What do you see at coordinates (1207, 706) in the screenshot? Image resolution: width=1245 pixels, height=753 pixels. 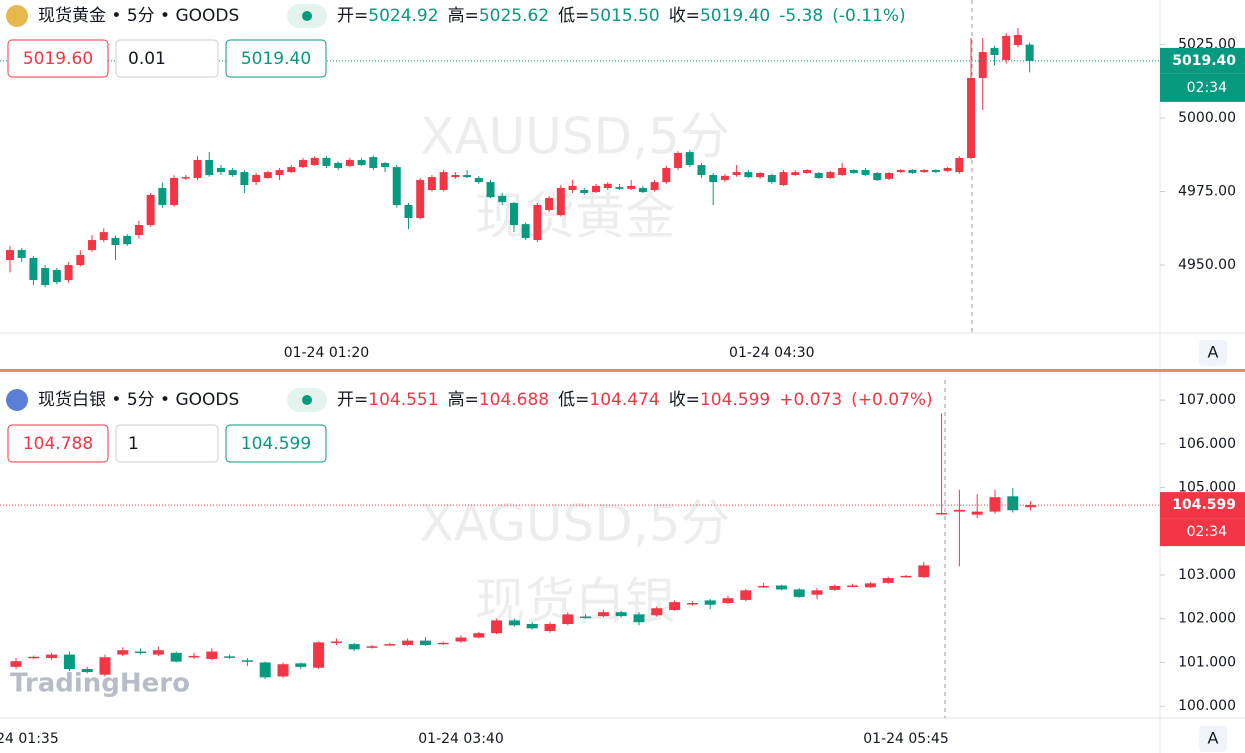 I see `y-tick-label: 100.000` at bounding box center [1207, 706].